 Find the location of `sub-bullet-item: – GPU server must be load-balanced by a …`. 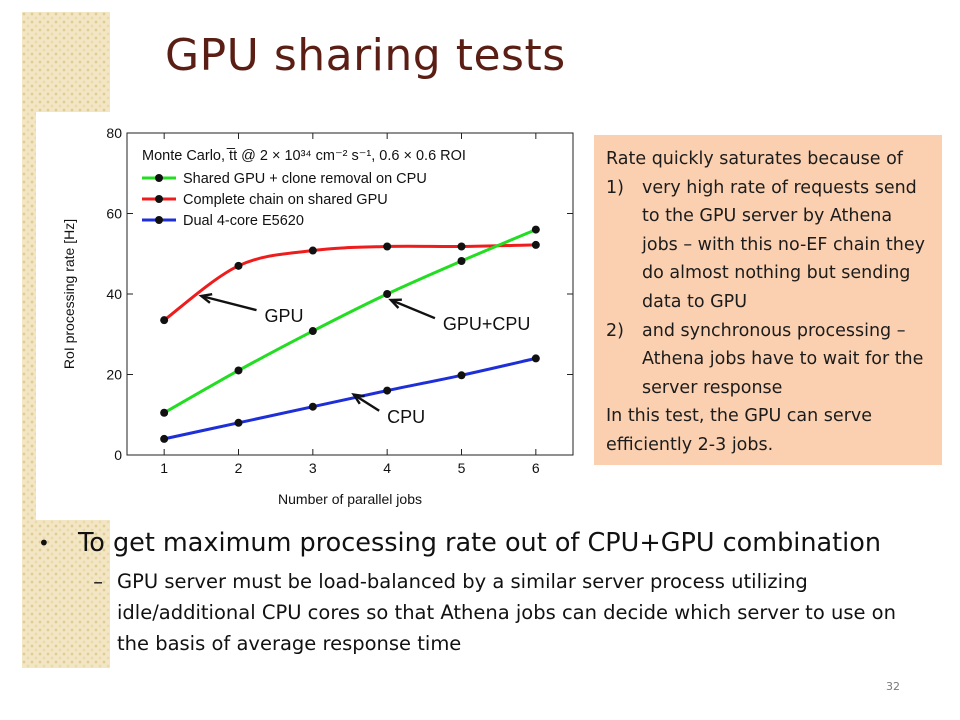

sub-bullet-item: – GPU server must be load-balanced by a … is located at coordinates (486, 612).